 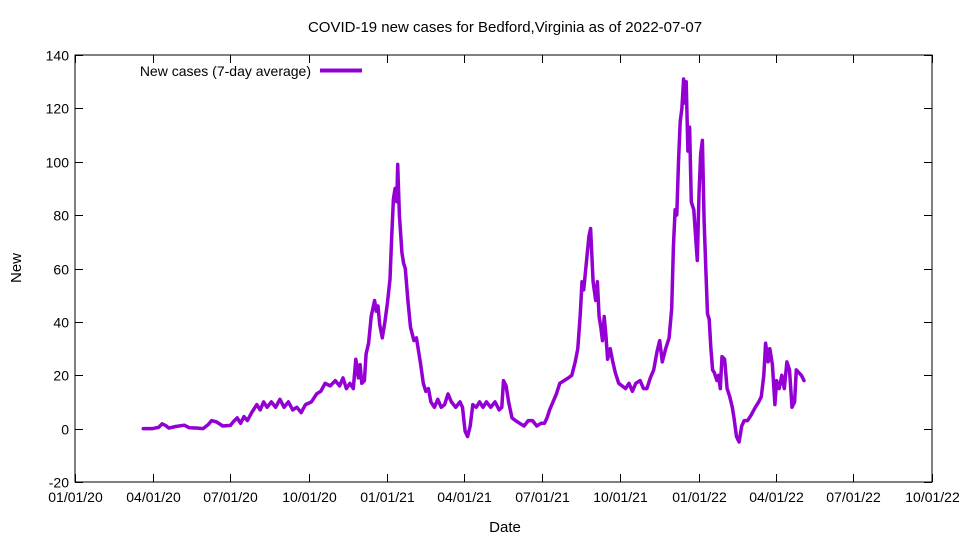 What do you see at coordinates (75, 497) in the screenshot?
I see `x-tick-label: 01/01/20` at bounding box center [75, 497].